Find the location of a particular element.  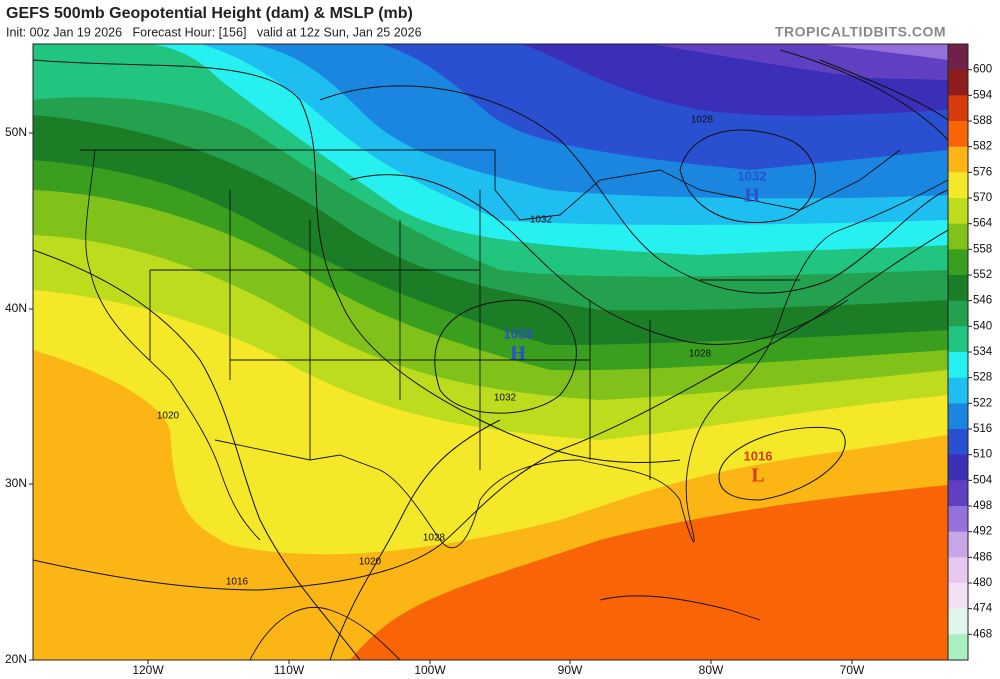

lon-label: 120W is located at coordinates (148, 670).